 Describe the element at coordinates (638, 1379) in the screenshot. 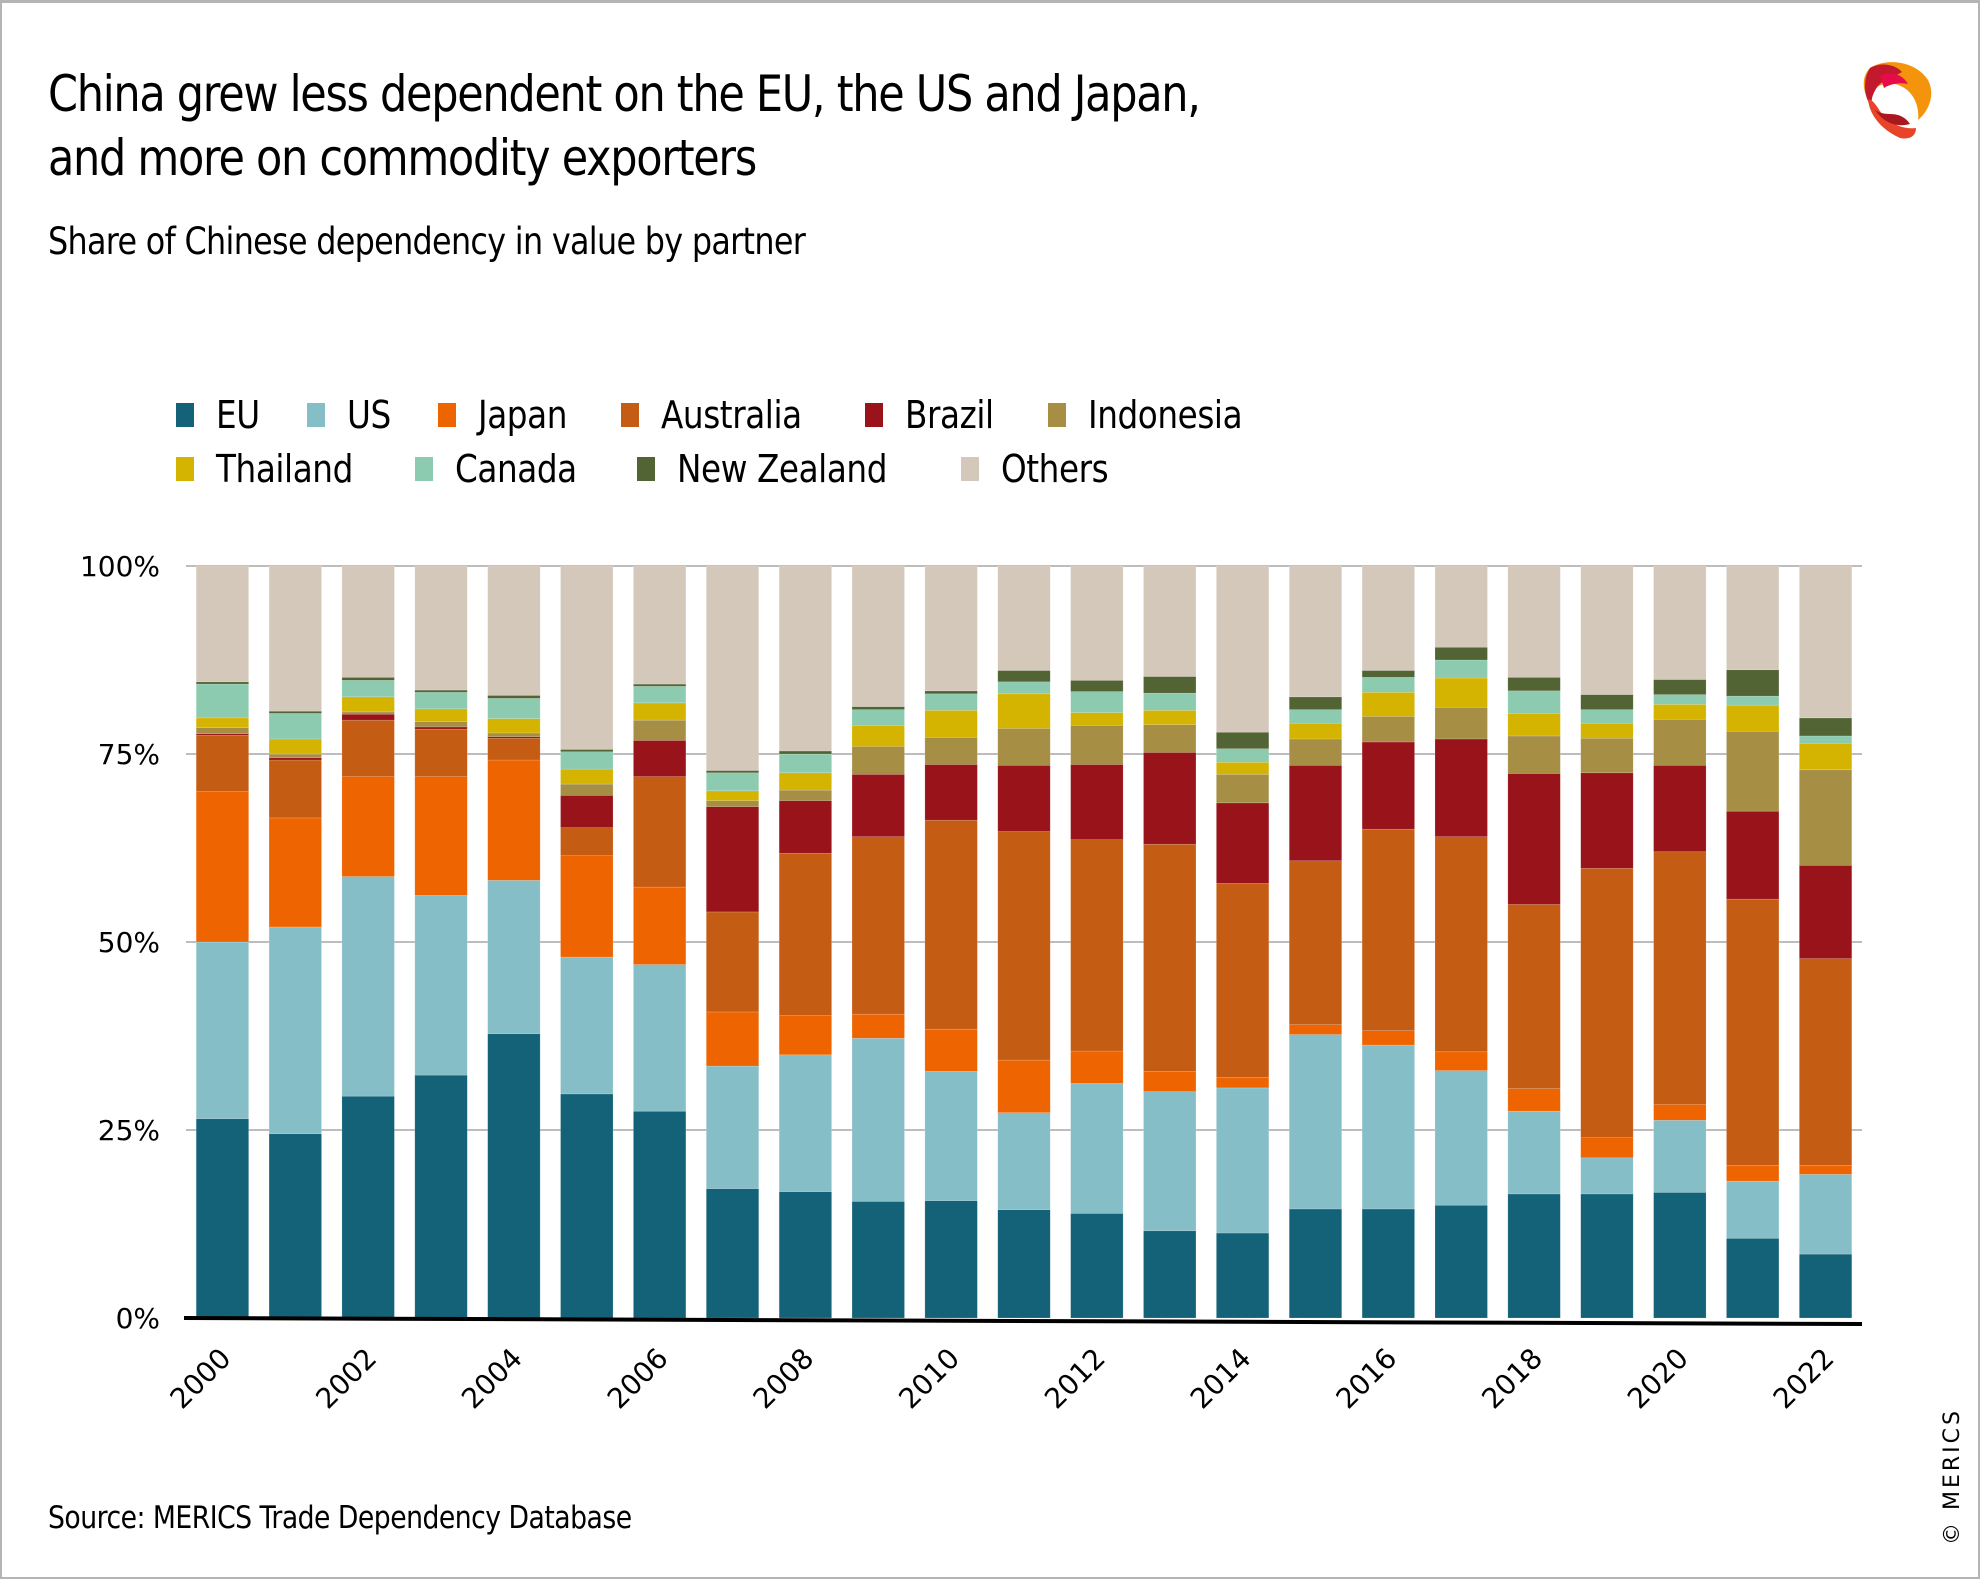

I see `x-tick-label: 2006` at that location.